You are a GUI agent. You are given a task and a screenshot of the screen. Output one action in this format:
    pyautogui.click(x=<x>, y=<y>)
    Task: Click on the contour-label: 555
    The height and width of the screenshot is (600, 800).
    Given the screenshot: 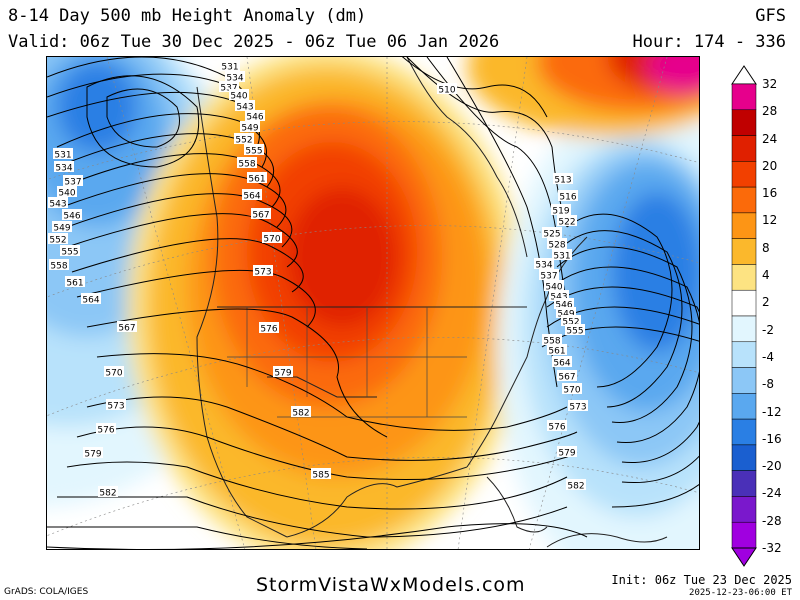 What is the action you would take?
    pyautogui.click(x=254, y=150)
    